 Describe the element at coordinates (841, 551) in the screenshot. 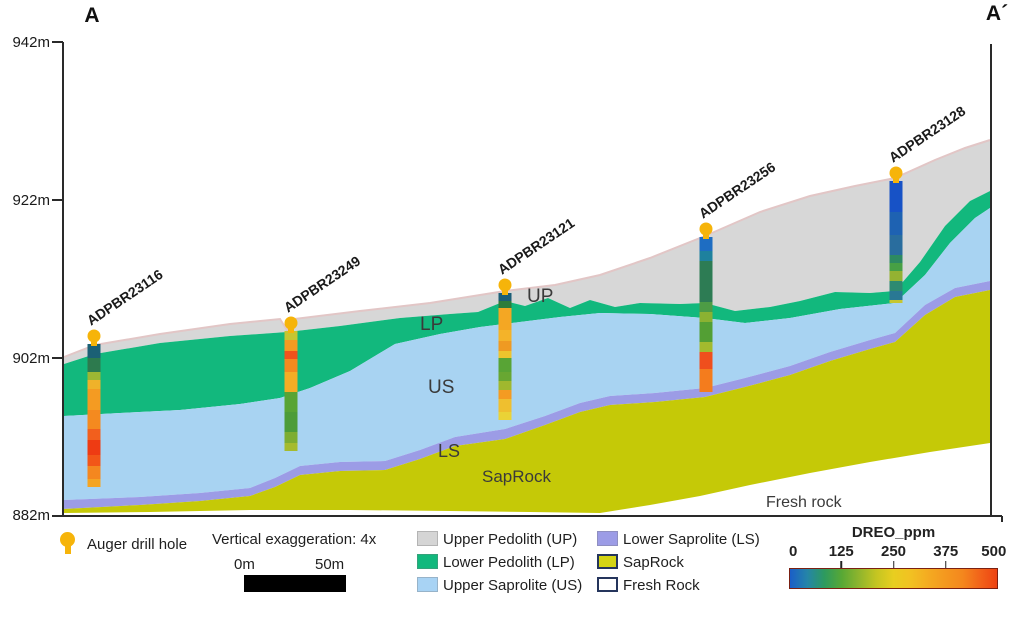

I see `colorbar-tick-125: 125` at that location.